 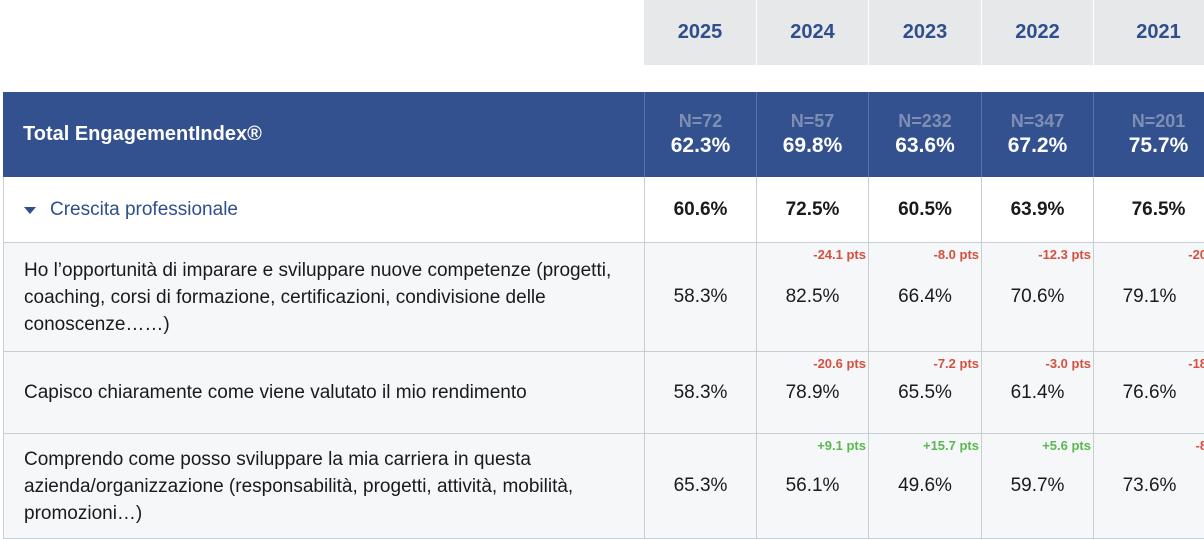 I want to click on year-column-header: 2022, so click(x=1037, y=32).